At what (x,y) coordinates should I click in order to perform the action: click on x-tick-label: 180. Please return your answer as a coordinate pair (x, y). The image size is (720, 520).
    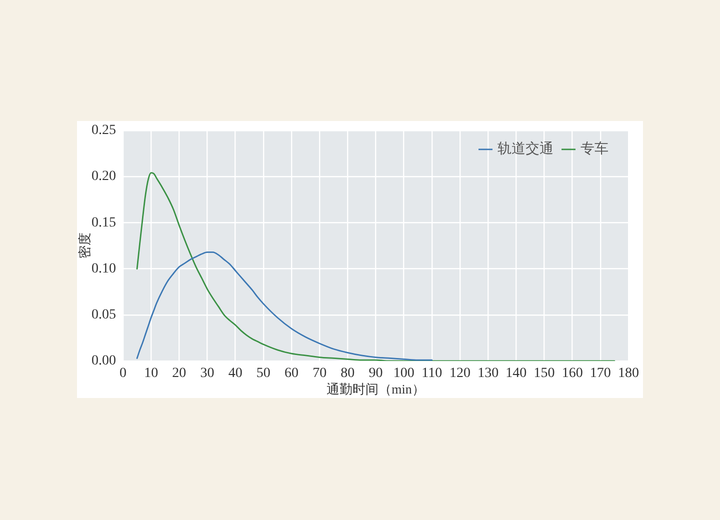
    Looking at the image, I should click on (628, 374).